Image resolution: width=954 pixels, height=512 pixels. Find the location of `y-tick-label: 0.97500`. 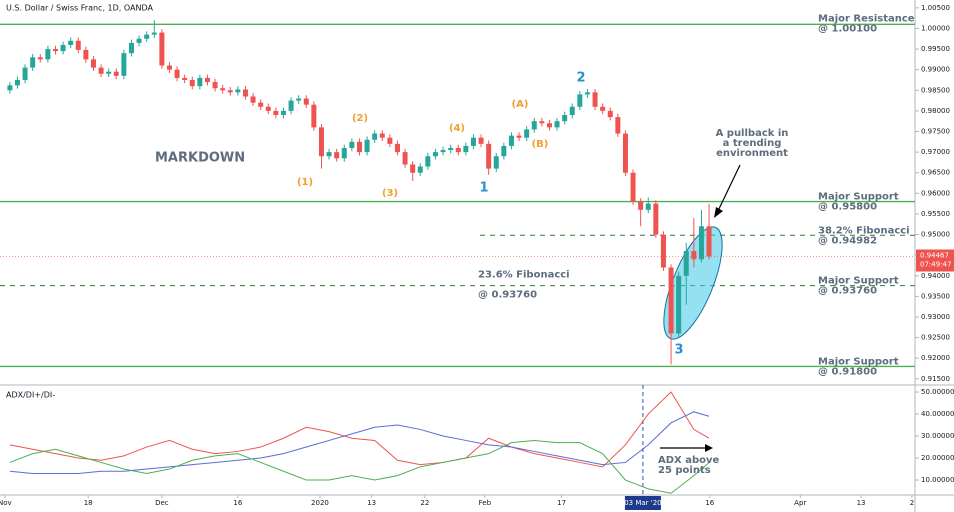

y-tick-label: 0.97500 is located at coordinates (935, 131).